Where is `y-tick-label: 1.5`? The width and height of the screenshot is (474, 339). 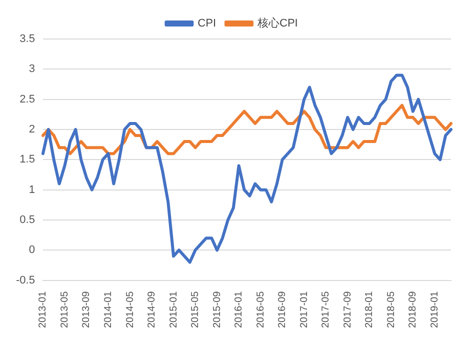 y-tick-label: 1.5 is located at coordinates (27, 160).